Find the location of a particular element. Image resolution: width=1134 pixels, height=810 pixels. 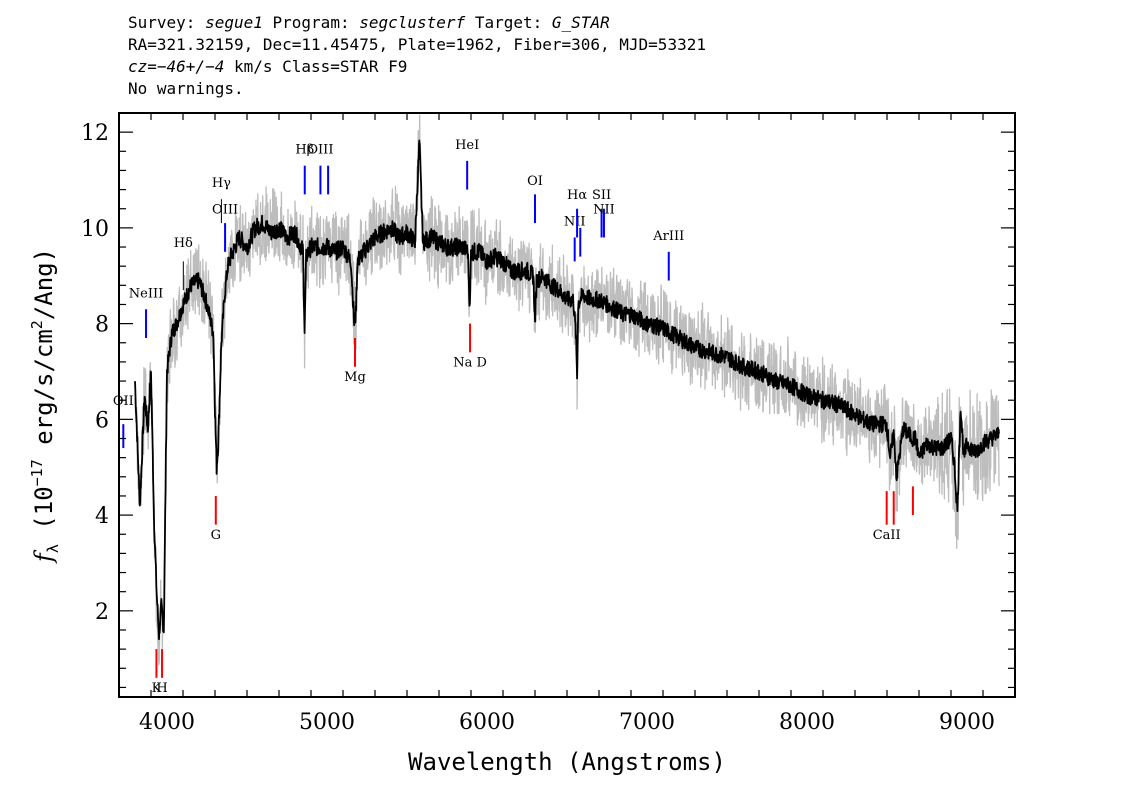

y-tick-label: 10 is located at coordinates (95, 229).